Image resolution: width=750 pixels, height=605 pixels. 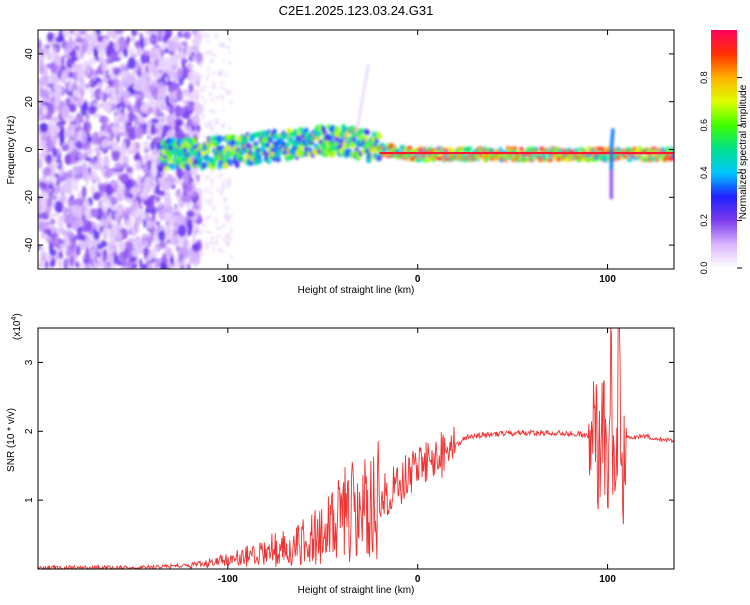 What do you see at coordinates (720, 172) in the screenshot?
I see `colorbar-ticks: 0.0 0.2 0.4 0.6 0.8` at bounding box center [720, 172].